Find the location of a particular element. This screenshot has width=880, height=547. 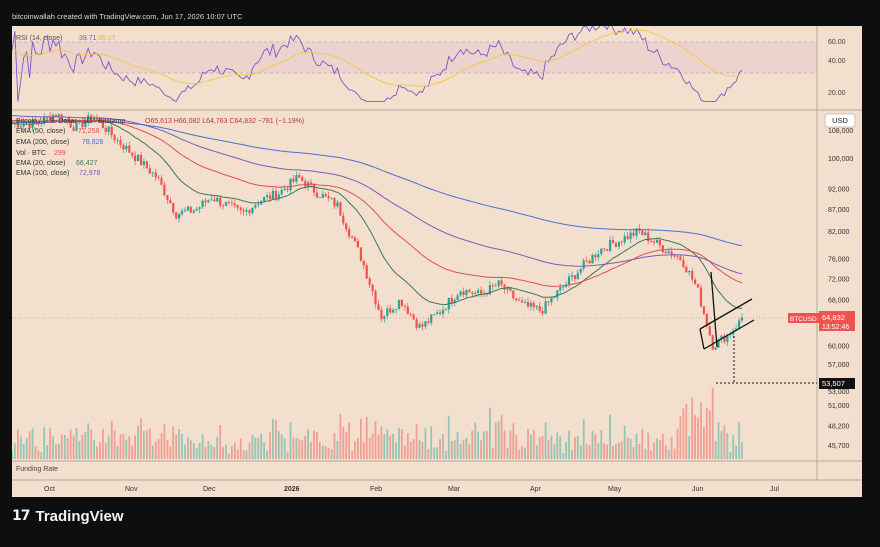

currency-selector-box is located at coordinates (840, 120).